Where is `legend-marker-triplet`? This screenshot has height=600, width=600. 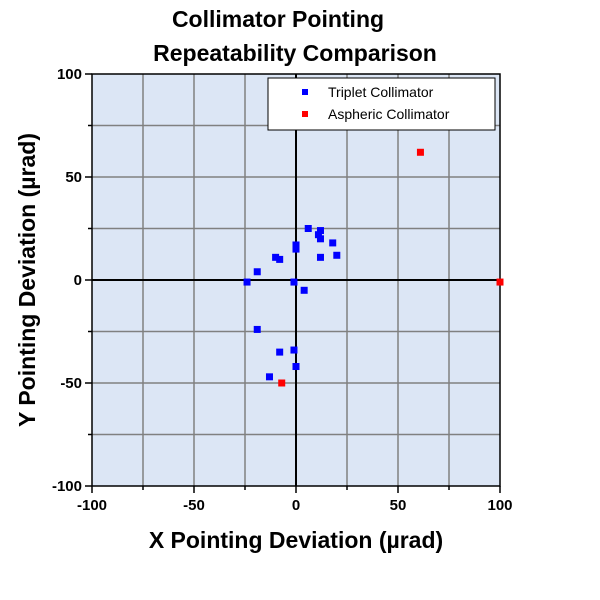 legend-marker-triplet is located at coordinates (305, 92).